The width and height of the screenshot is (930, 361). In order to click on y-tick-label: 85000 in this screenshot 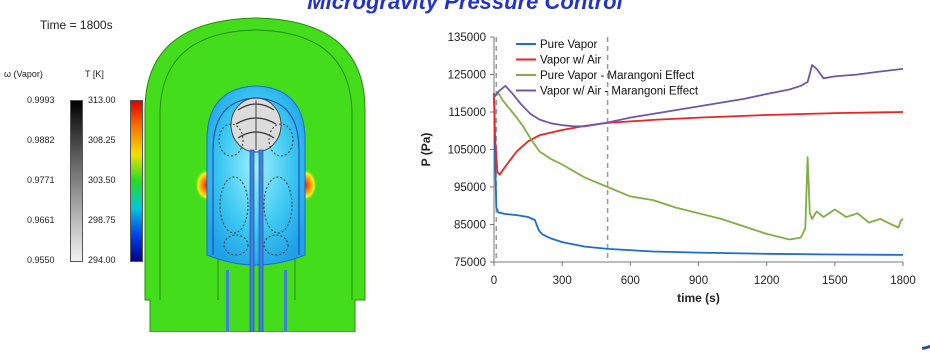, I will do `click(470, 226)`.